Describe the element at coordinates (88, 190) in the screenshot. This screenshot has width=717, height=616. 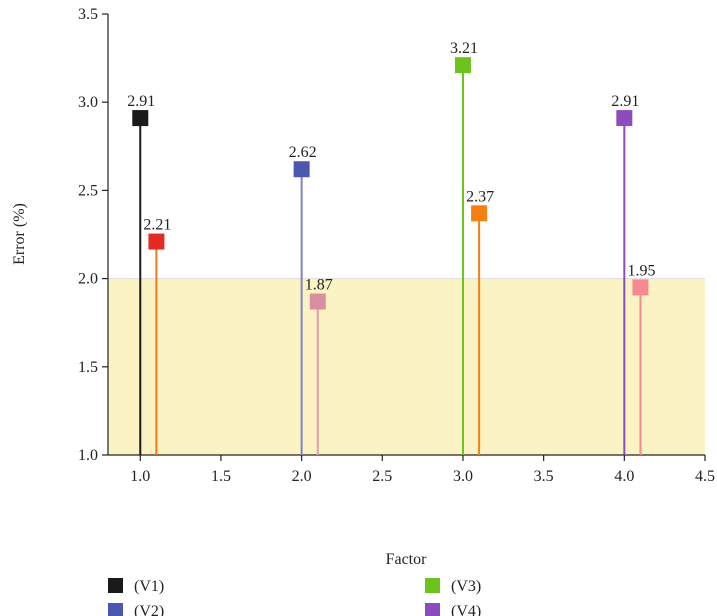
I see `y-tick-label: 2.5` at that location.